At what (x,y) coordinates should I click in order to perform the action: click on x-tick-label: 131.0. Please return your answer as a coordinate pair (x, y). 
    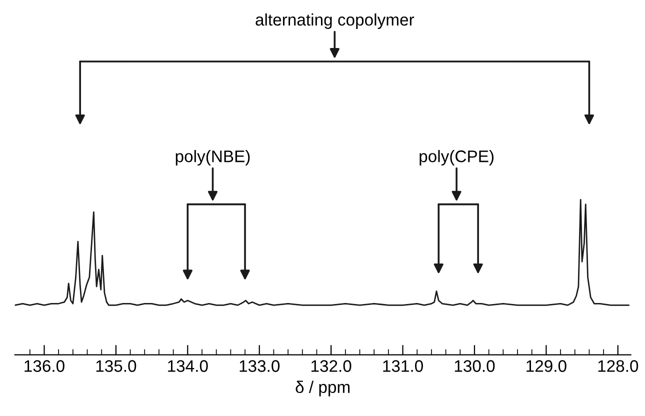
    Looking at the image, I should click on (403, 366).